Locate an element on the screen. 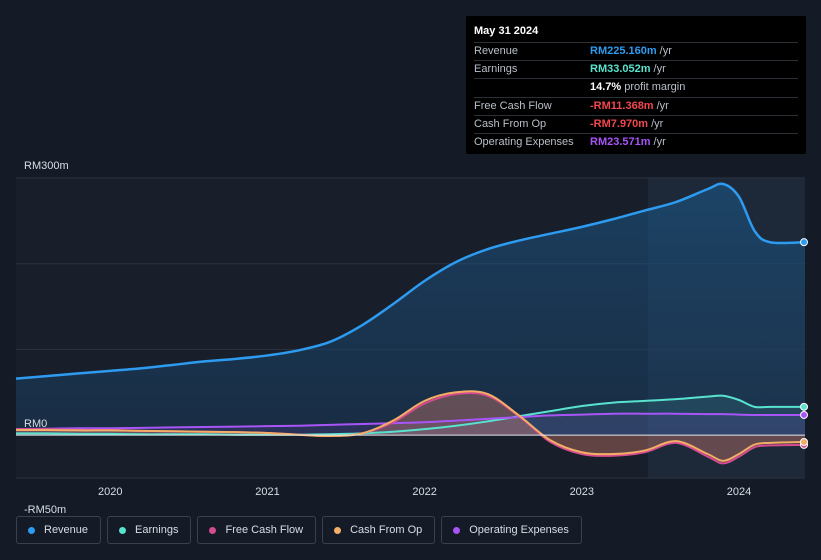 The width and height of the screenshot is (821, 560). area-operating-expenses is located at coordinates (410, 424).